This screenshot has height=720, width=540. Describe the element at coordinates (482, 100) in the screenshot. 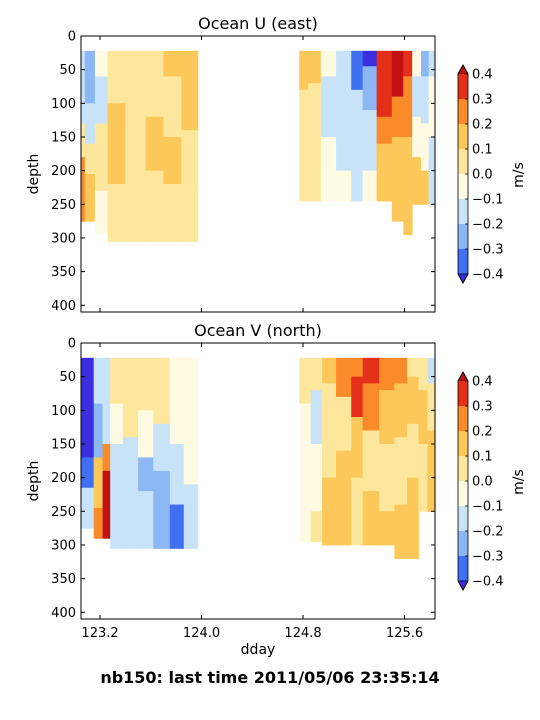

I see `colorbar-tick-label: 0.3` at that location.